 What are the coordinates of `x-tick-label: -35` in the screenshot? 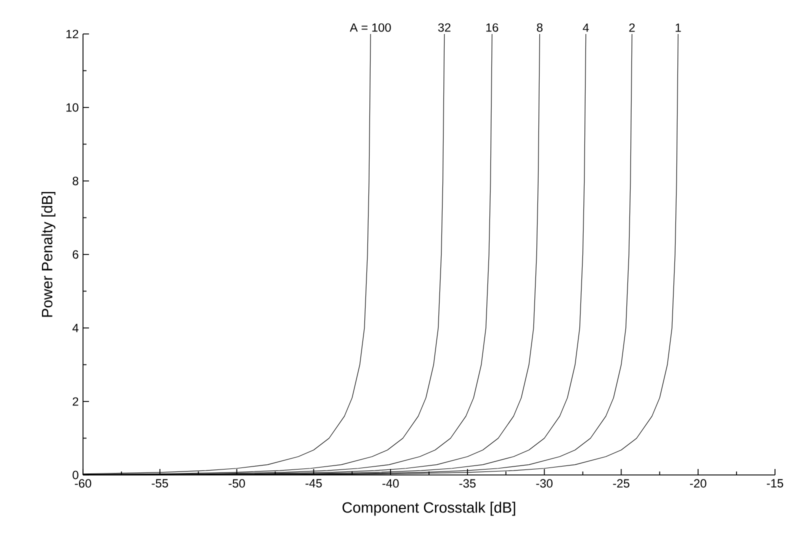 It's located at (467, 483).